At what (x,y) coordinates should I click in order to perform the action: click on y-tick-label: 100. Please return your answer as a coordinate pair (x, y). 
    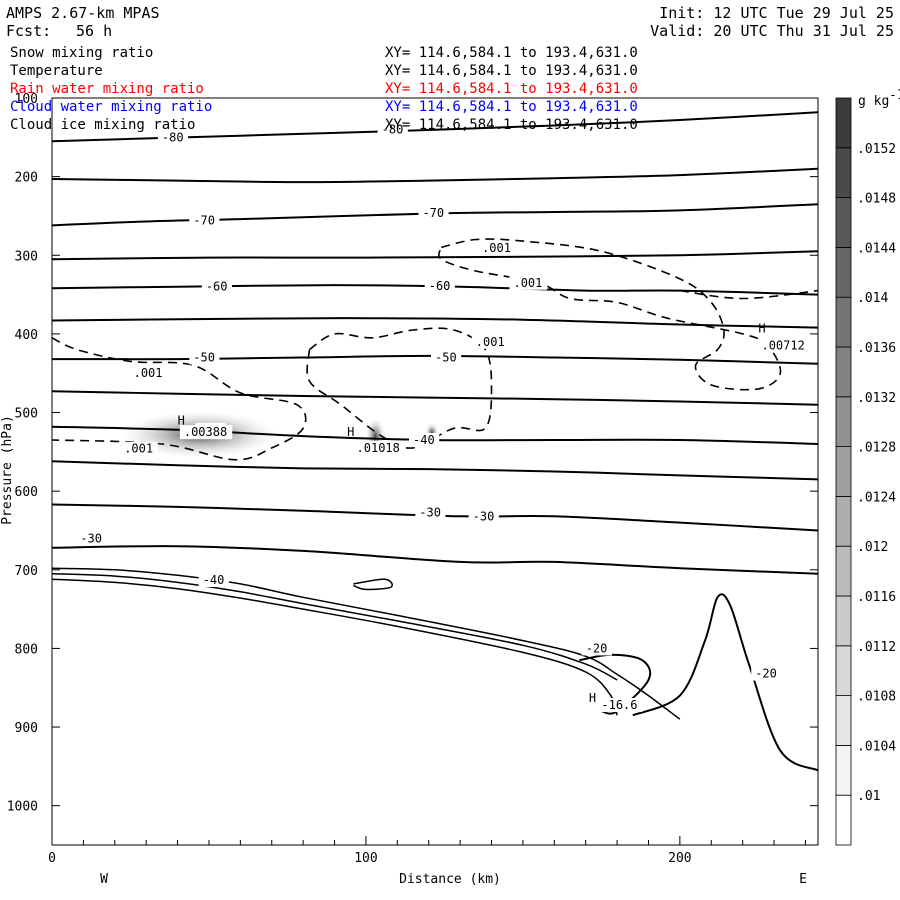
    Looking at the image, I should click on (26, 99).